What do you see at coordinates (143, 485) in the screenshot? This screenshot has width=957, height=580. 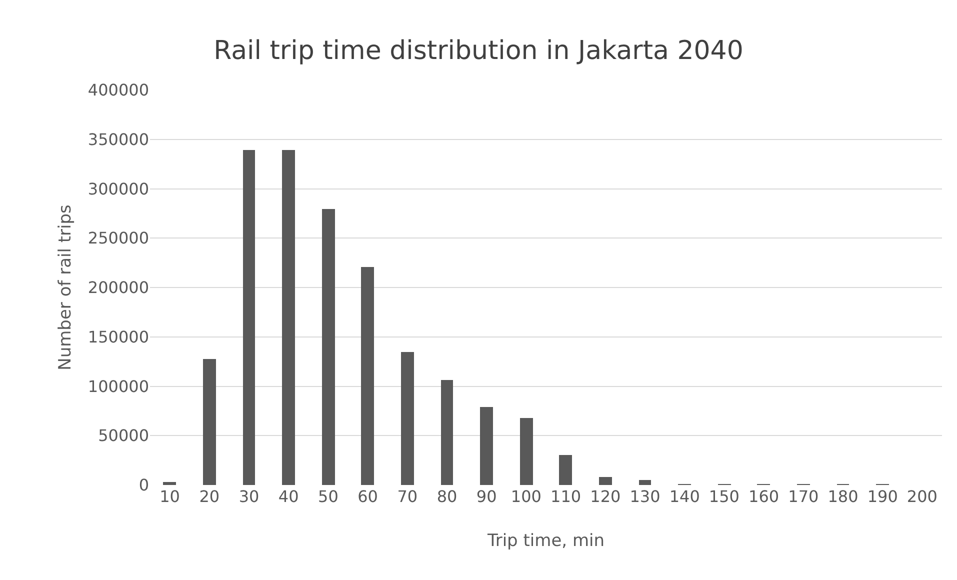 I see `y-tick-label: 0` at bounding box center [143, 485].